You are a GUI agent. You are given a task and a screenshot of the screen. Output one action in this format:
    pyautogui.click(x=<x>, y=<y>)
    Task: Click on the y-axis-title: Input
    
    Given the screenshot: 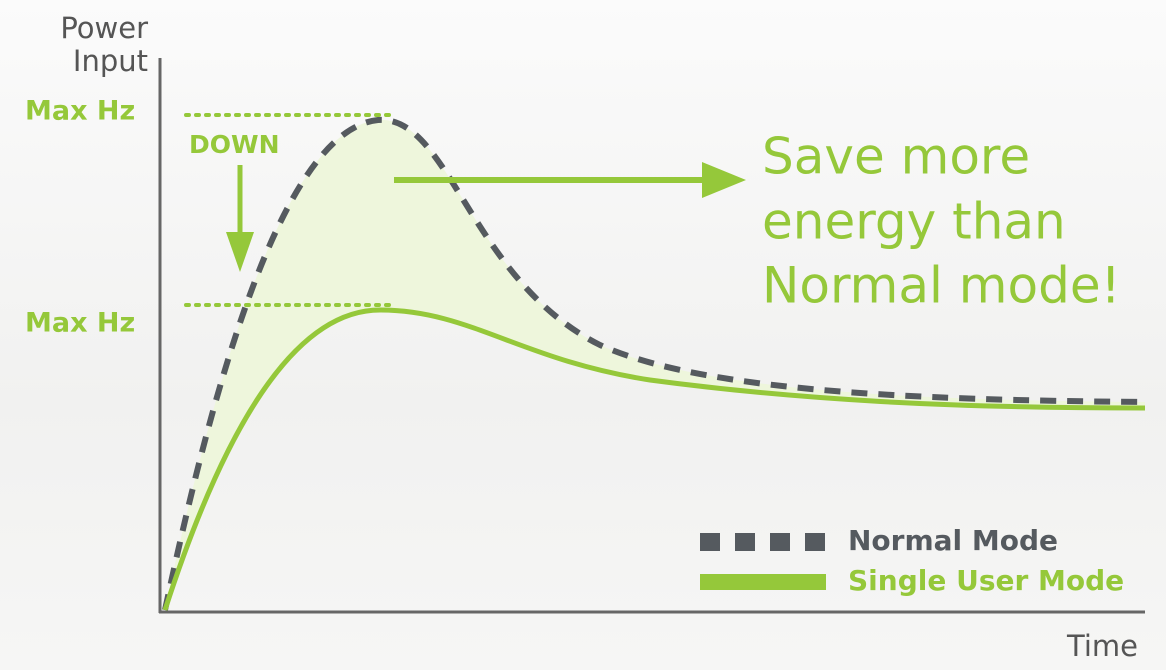 What is the action you would take?
    pyautogui.click(x=110, y=61)
    